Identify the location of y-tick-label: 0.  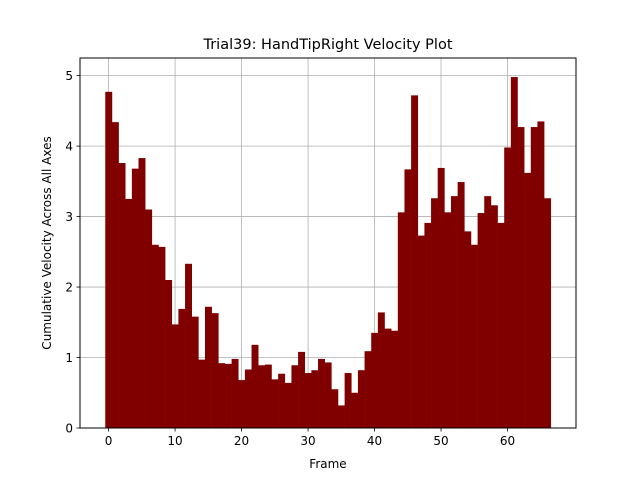
(69, 428).